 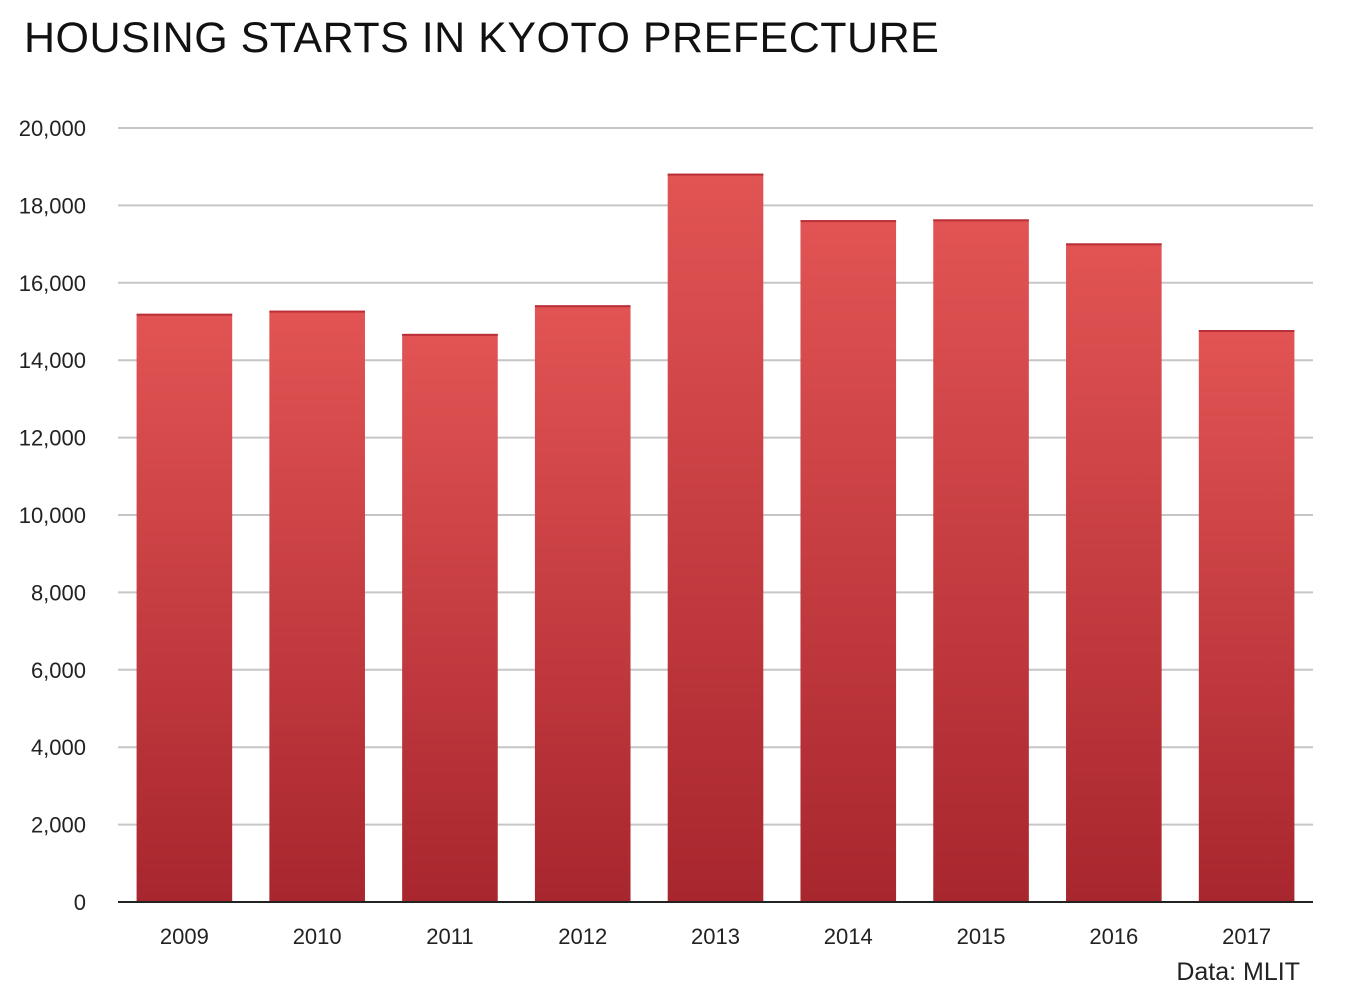 I want to click on y-tick-label: 16,000, so click(x=52, y=283).